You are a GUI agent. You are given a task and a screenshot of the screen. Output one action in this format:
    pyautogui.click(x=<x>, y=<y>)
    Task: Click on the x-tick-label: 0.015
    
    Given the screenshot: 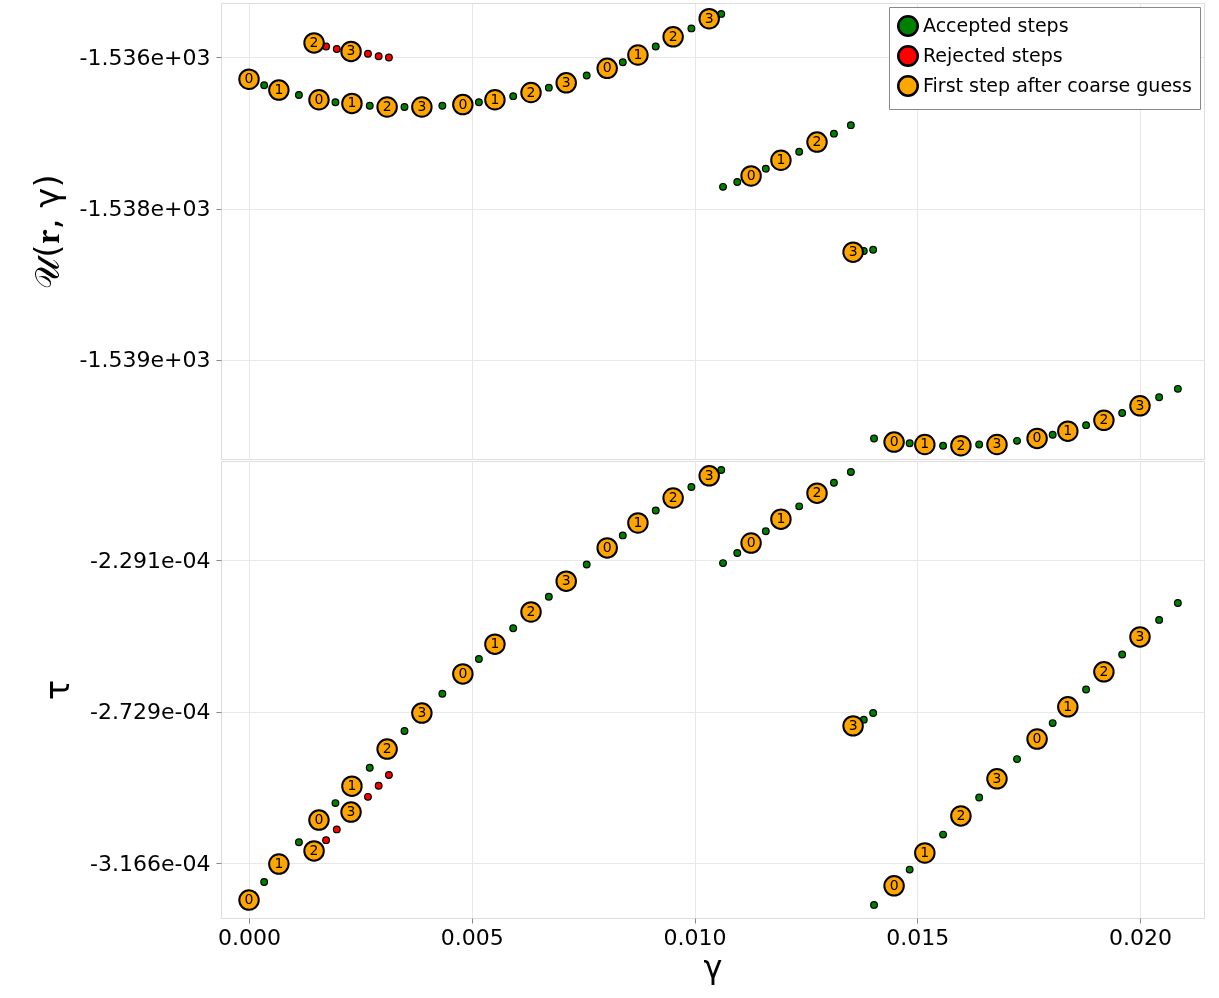 What is the action you would take?
    pyautogui.click(x=918, y=937)
    